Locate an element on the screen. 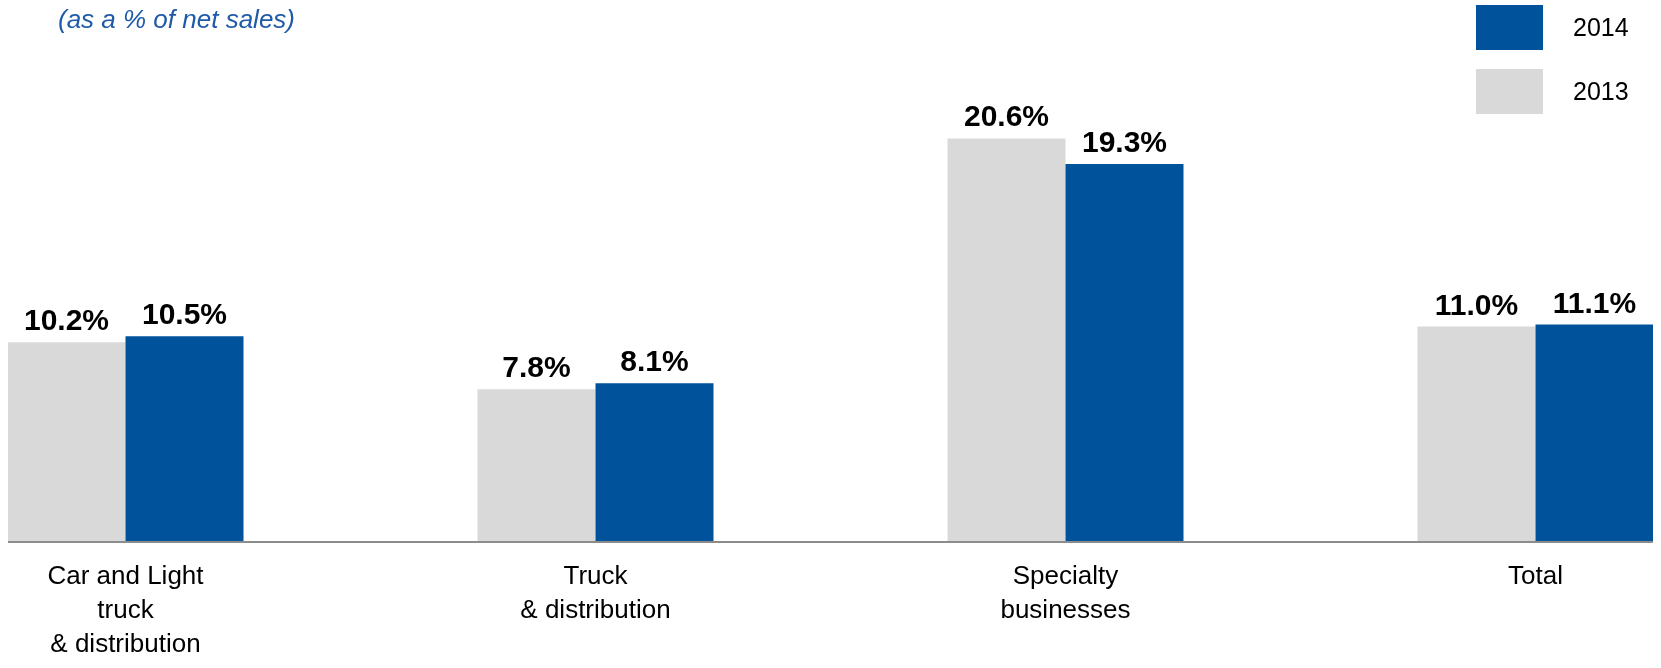 The height and width of the screenshot is (668, 1661). x-tick-label: Total is located at coordinates (1535, 575).